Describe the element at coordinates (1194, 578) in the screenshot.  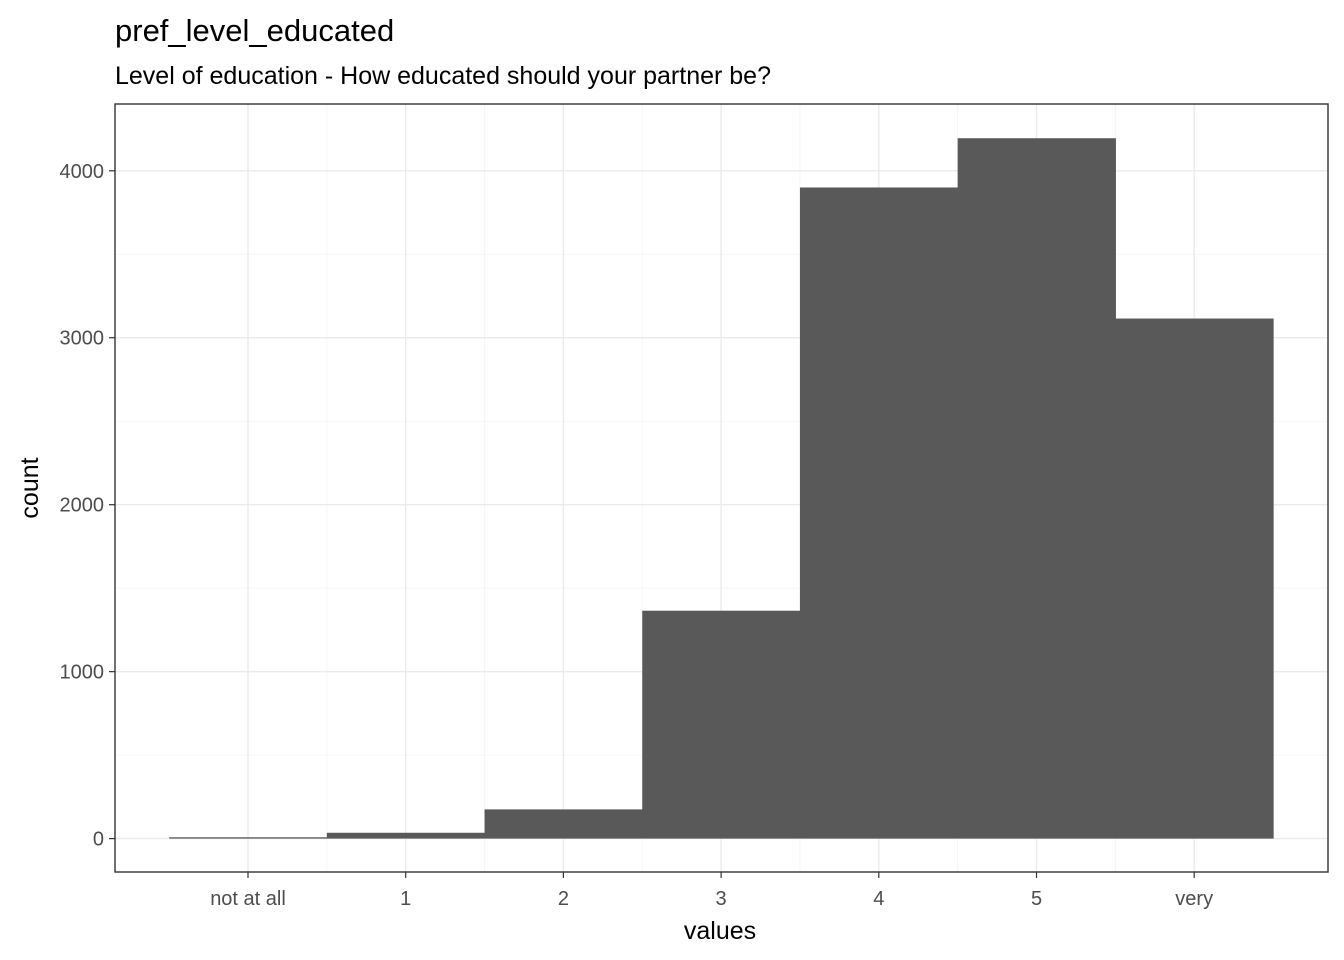
I see `bar-very` at that location.